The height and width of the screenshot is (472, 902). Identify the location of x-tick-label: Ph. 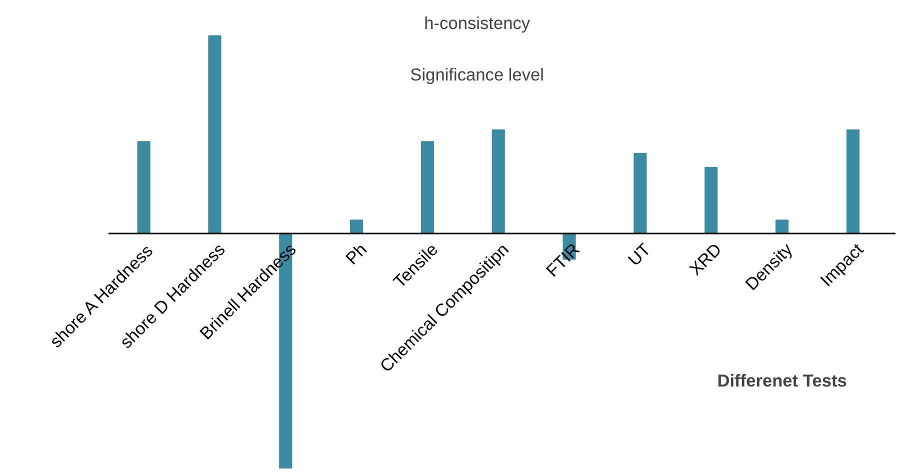
(356, 253).